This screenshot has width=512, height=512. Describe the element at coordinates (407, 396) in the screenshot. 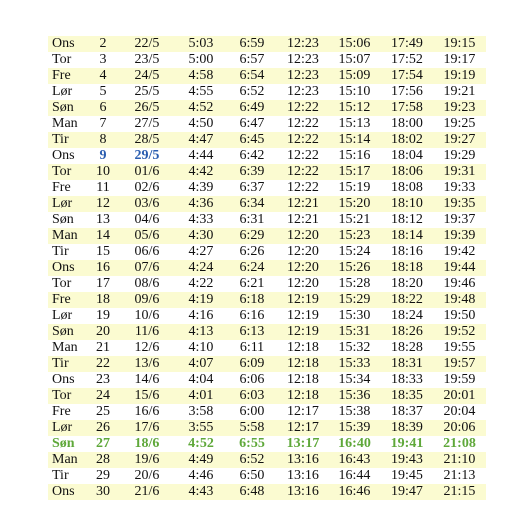

I see `time-5-cell: 18:35` at that location.